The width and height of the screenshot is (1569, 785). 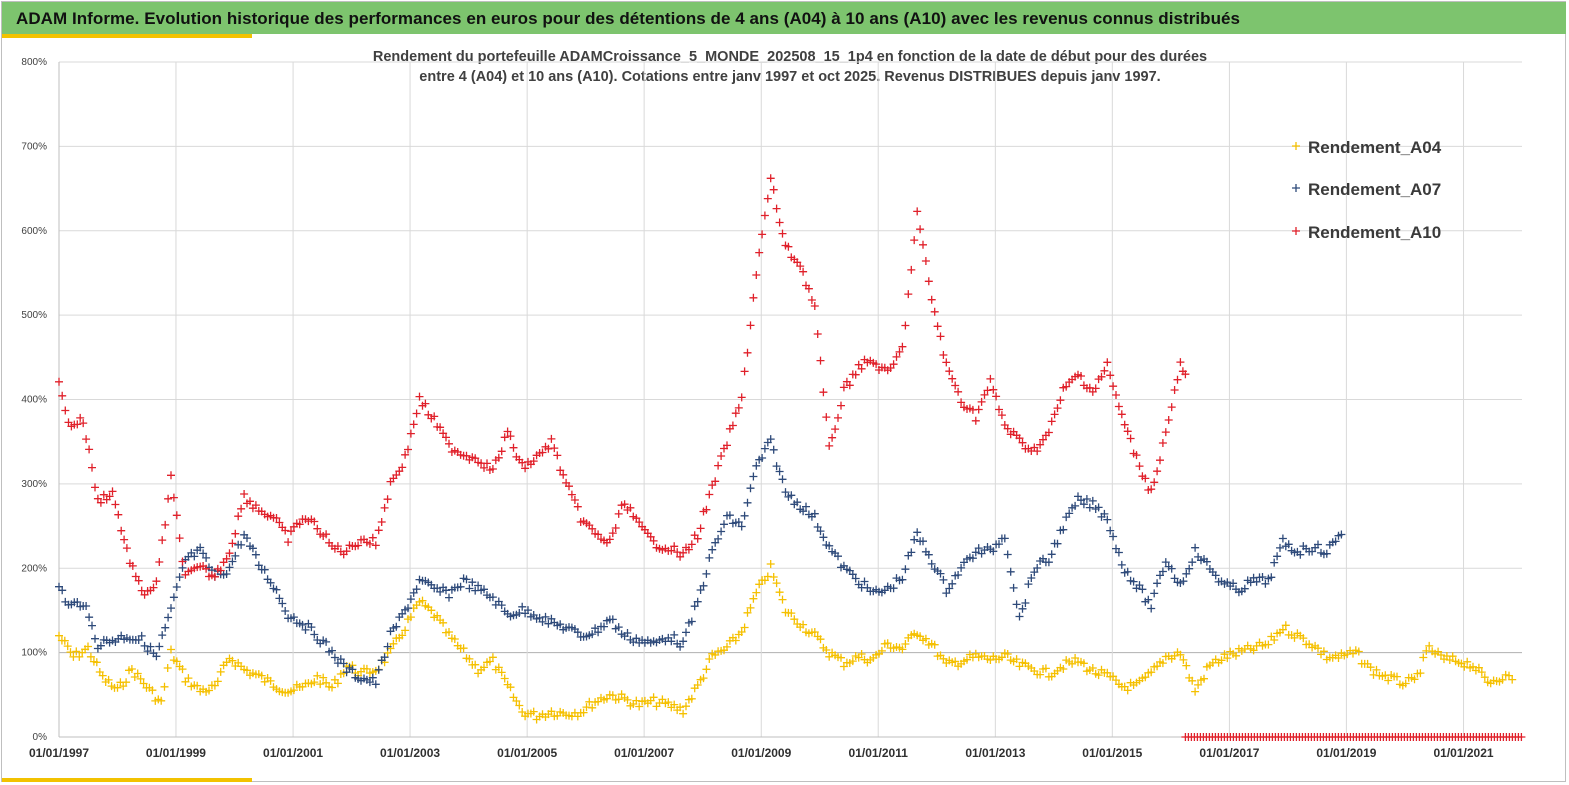 What do you see at coordinates (40, 737) in the screenshot?
I see `y-tick-label: 0%` at bounding box center [40, 737].